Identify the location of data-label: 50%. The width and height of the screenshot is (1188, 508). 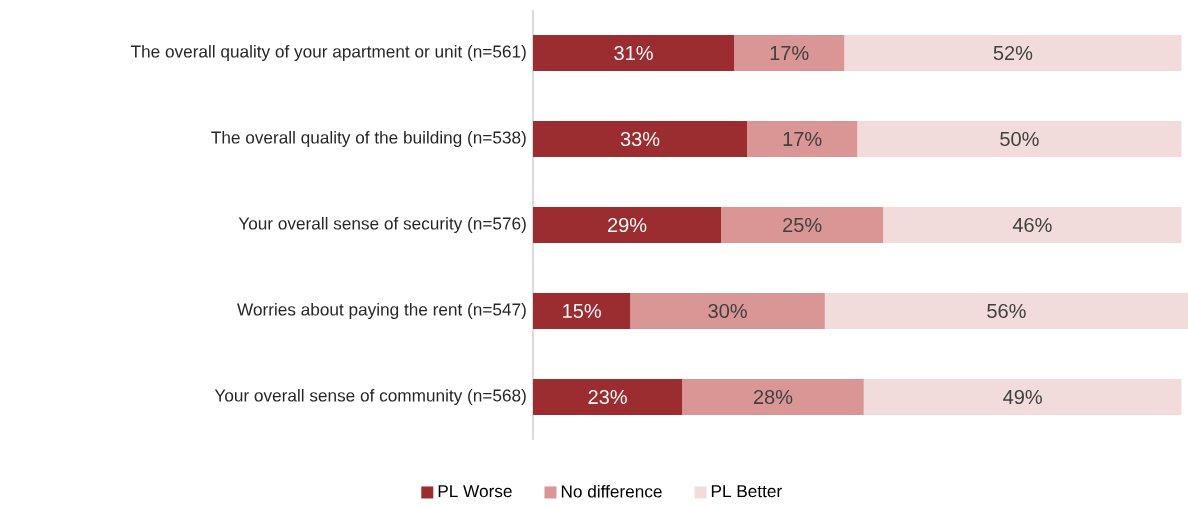
(1019, 139).